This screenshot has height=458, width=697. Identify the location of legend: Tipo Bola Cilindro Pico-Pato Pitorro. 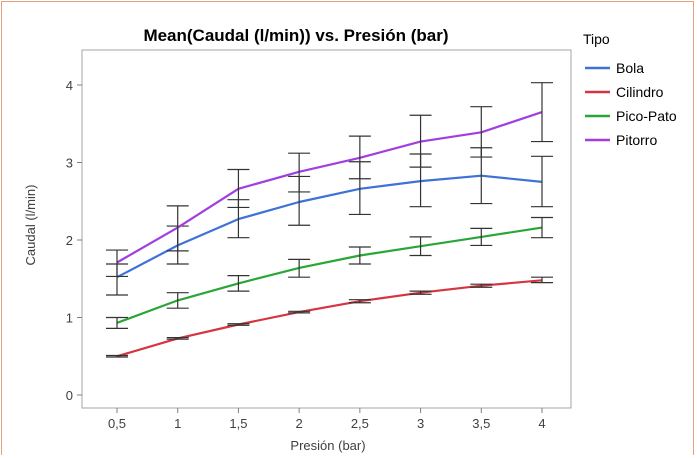
(630, 89).